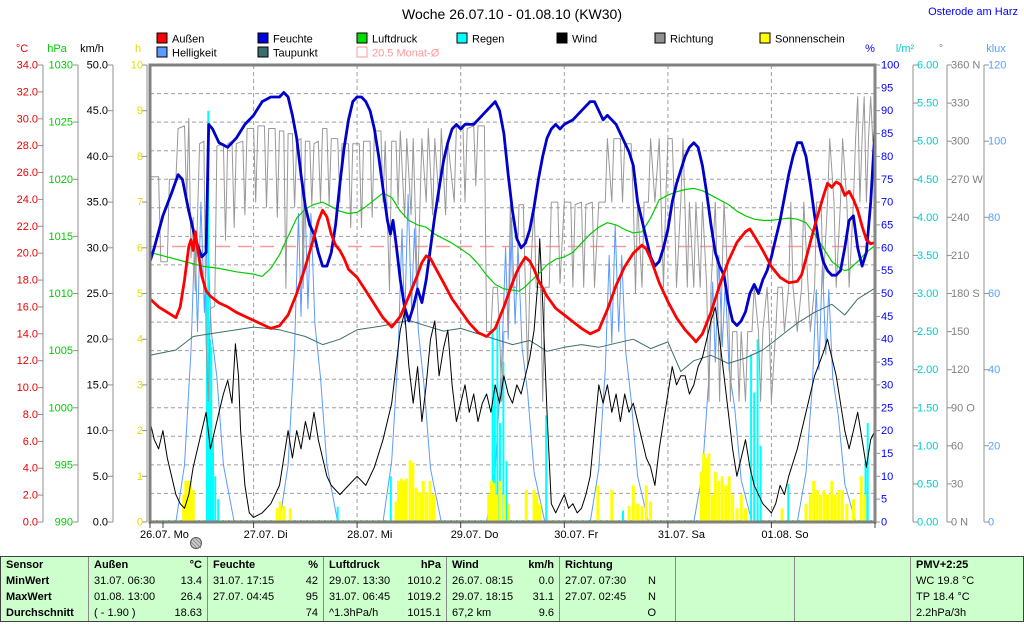 This screenshot has height=625, width=1024. What do you see at coordinates (618, 565) in the screenshot?
I see `table-header-cell: Richtung` at bounding box center [618, 565].